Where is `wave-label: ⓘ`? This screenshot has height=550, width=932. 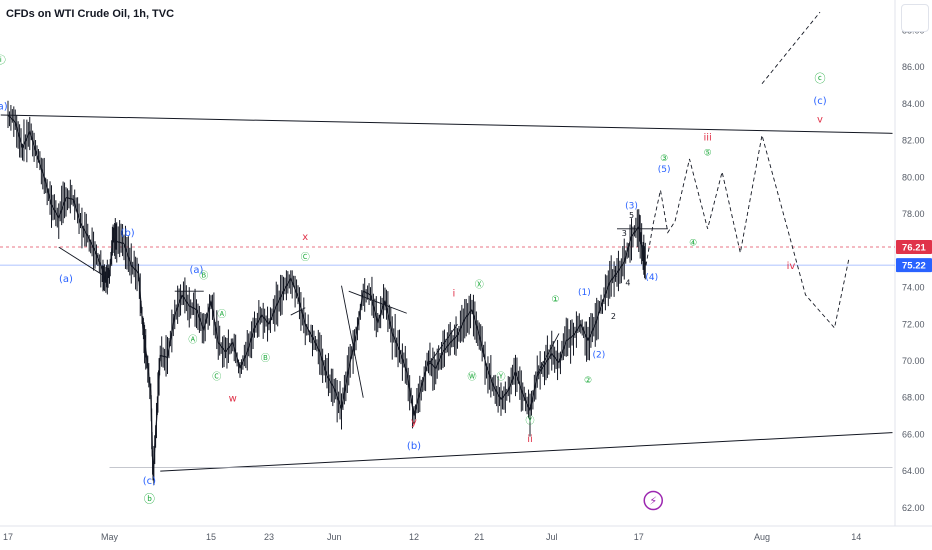
wave-label: ⓘ is located at coordinates (3, 61).